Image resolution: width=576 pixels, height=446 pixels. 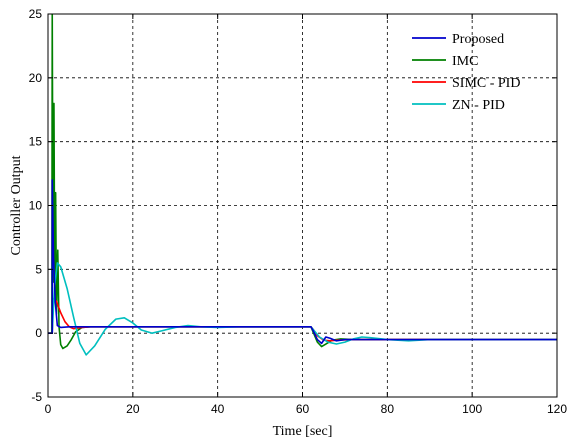 I want to click on x-tick-label: 80, so click(x=388, y=409).